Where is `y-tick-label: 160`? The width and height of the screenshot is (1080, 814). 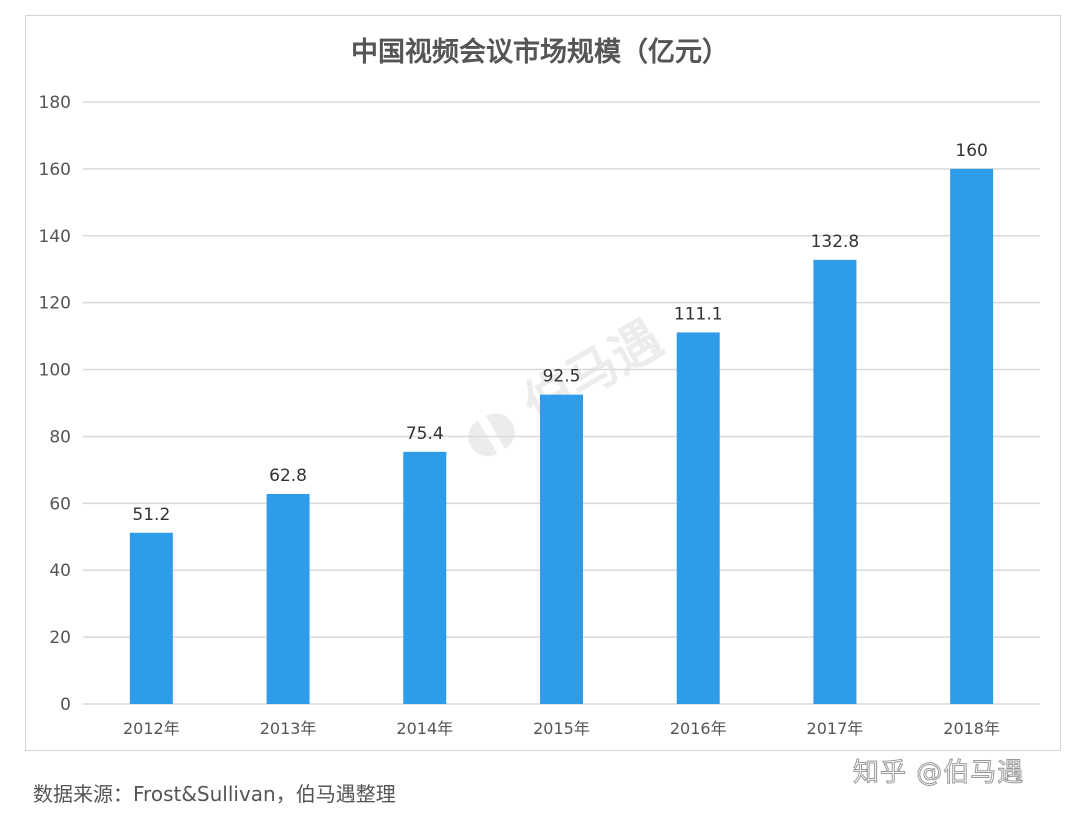 y-tick-label: 160 is located at coordinates (55, 170).